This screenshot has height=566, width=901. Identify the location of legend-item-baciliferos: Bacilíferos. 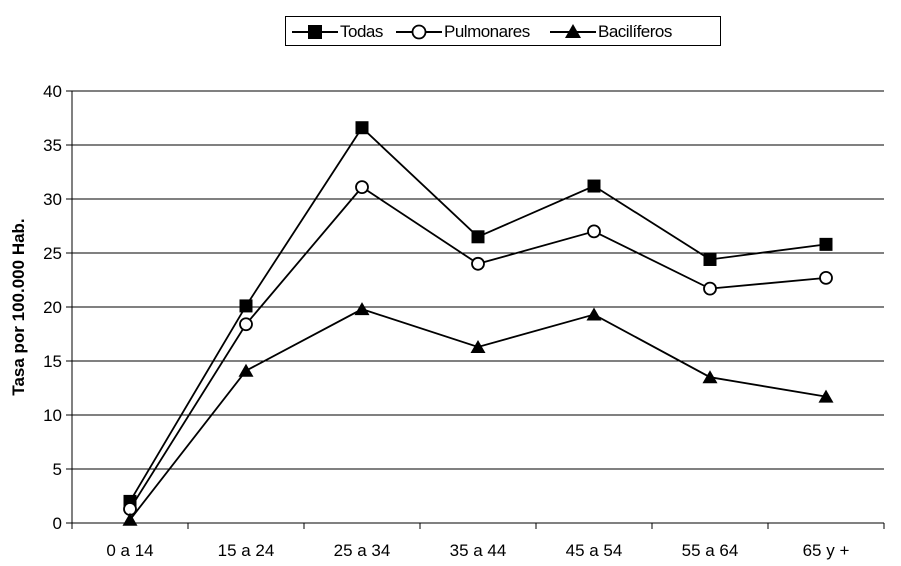
(611, 32).